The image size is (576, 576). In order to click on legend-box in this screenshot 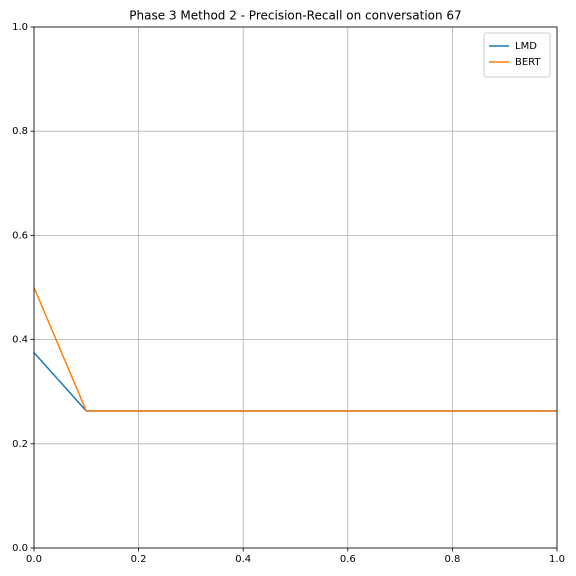, I will do `click(517, 55)`.